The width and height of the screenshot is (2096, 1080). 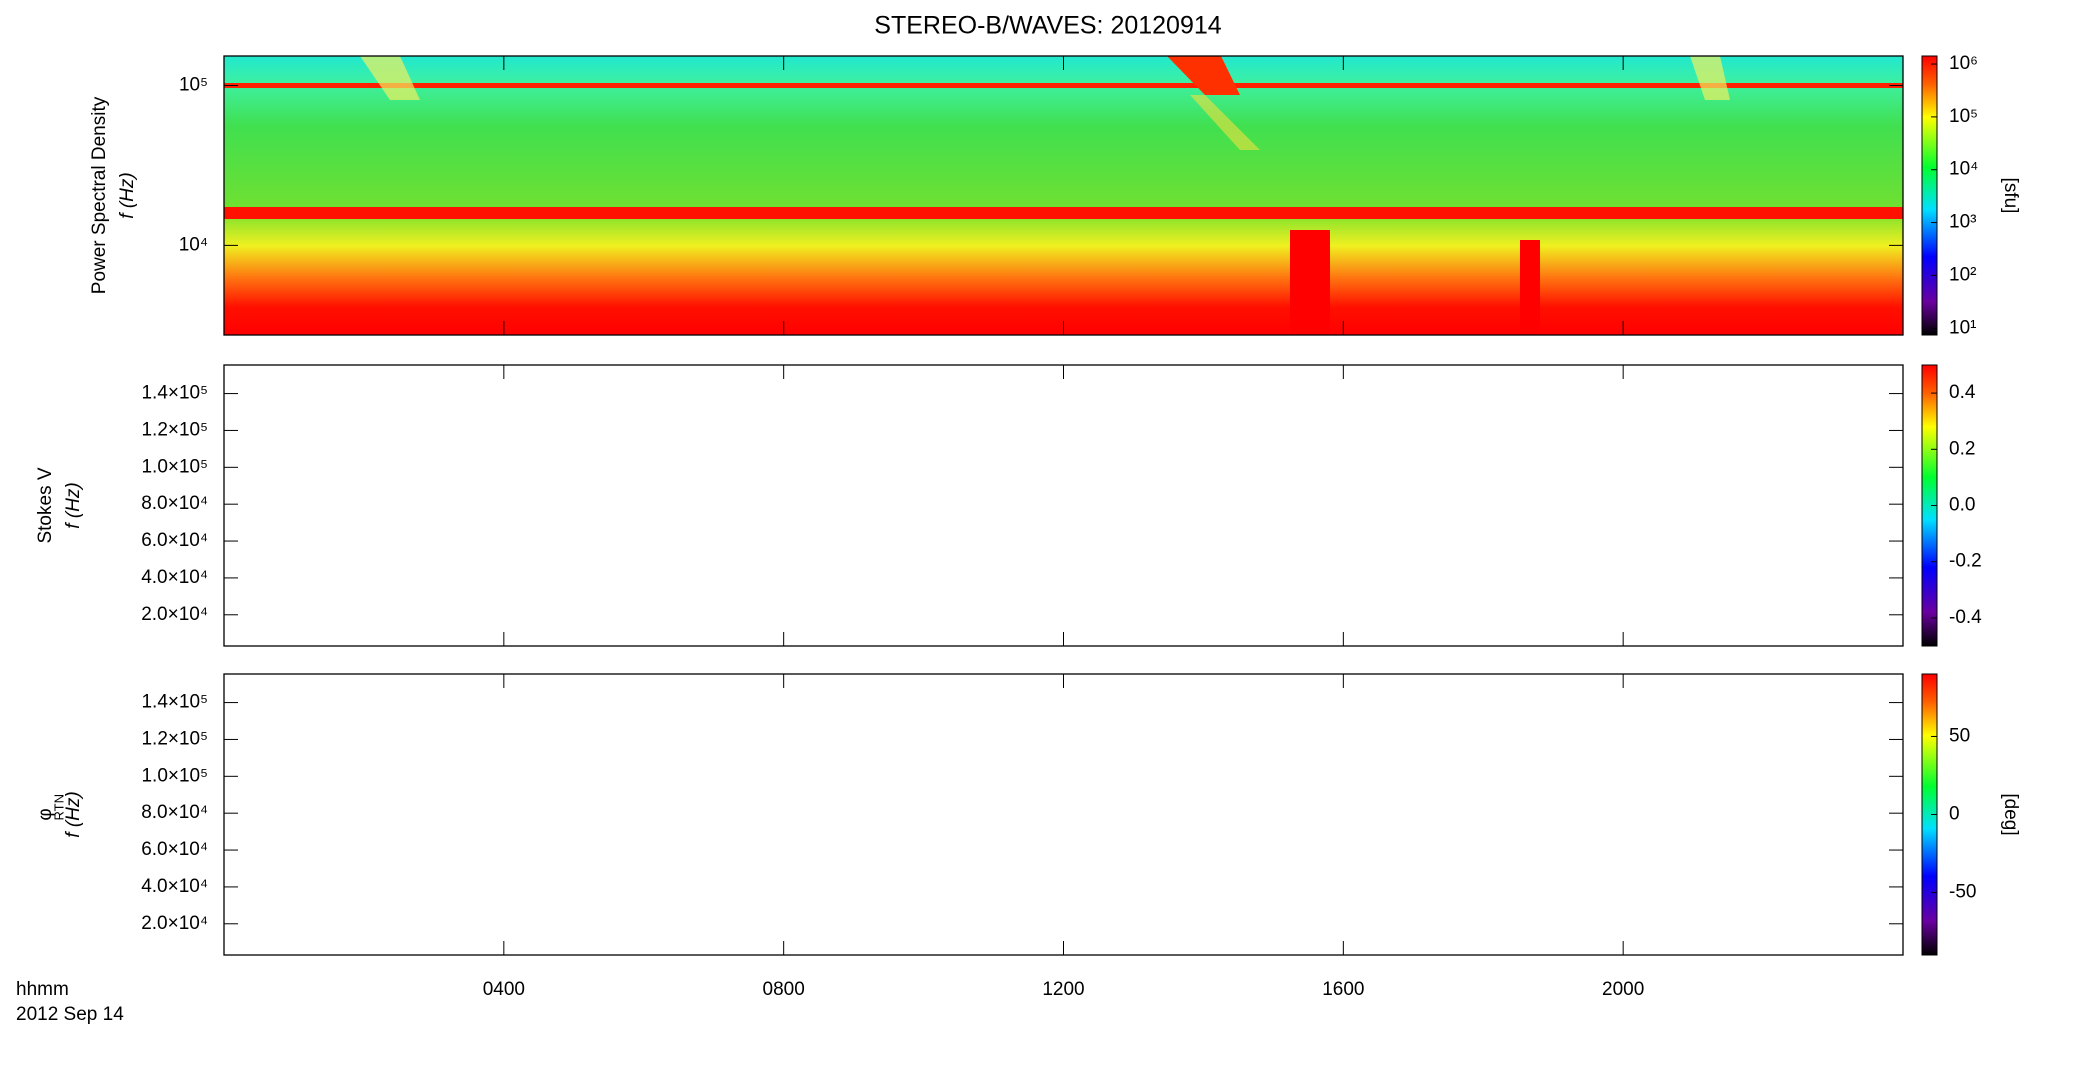 I want to click on x-units: hhmm, so click(x=42, y=989).